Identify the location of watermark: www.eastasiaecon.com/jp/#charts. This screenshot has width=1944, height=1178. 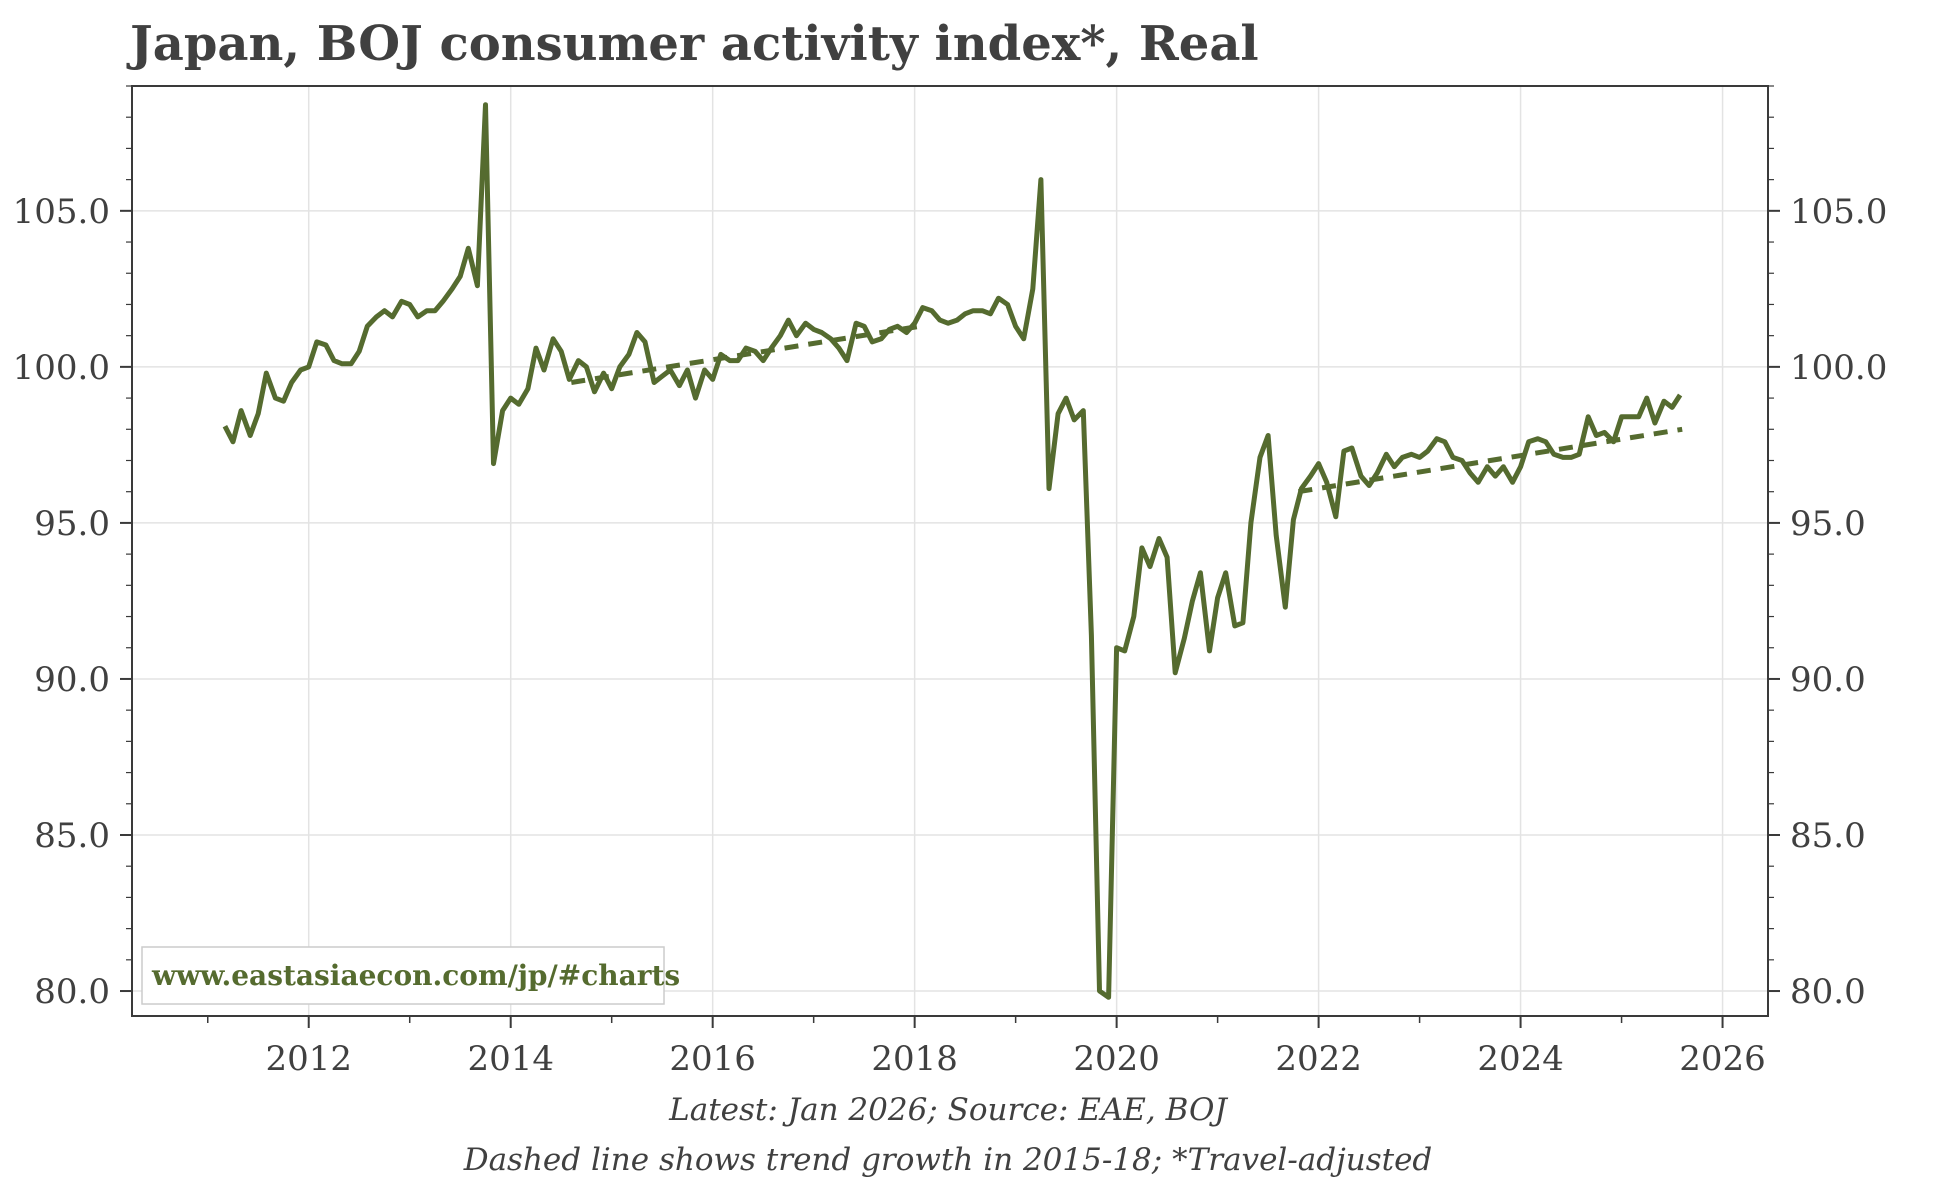
(410, 975).